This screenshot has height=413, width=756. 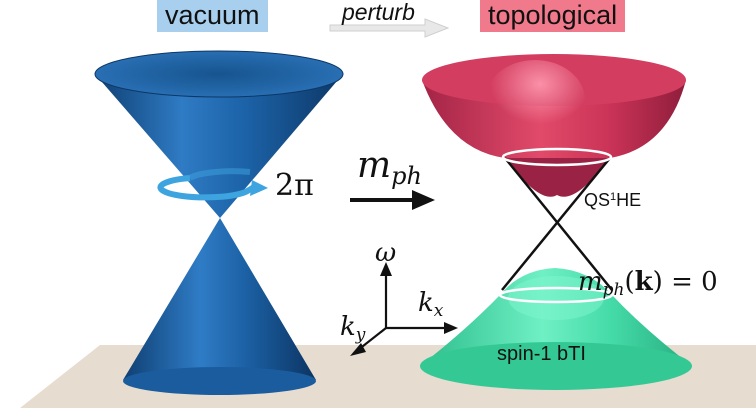 I want to click on circular-arrow-icon, so click(x=212, y=184).